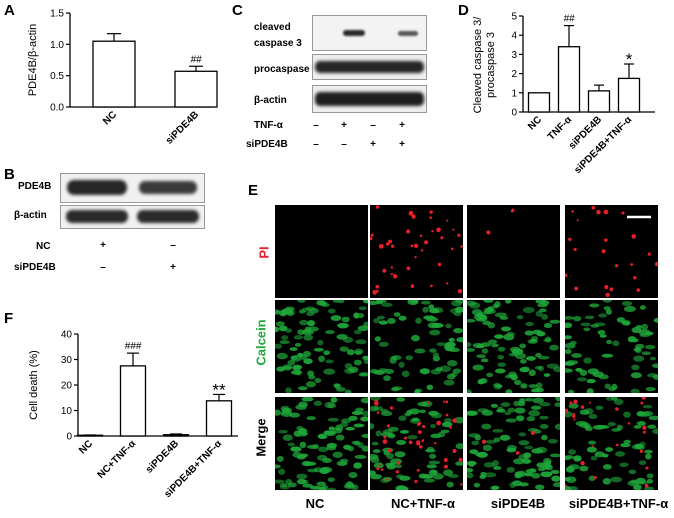 The image size is (674, 518). Describe the element at coordinates (69, 437) in the screenshot. I see `y-tick-label: 0` at that location.